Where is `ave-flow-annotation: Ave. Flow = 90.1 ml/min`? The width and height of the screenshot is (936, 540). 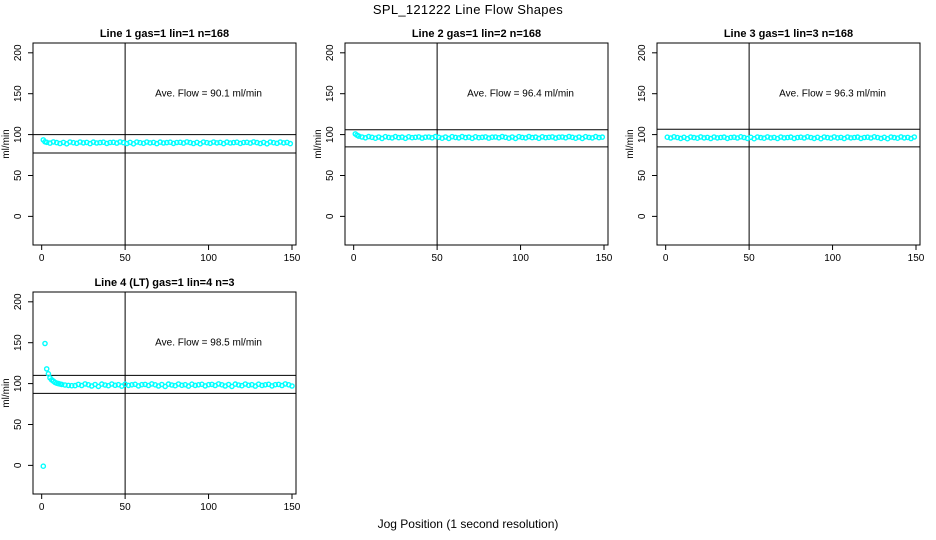
ave-flow-annotation: Ave. Flow = 90.1 ml/min is located at coordinates (208, 94).